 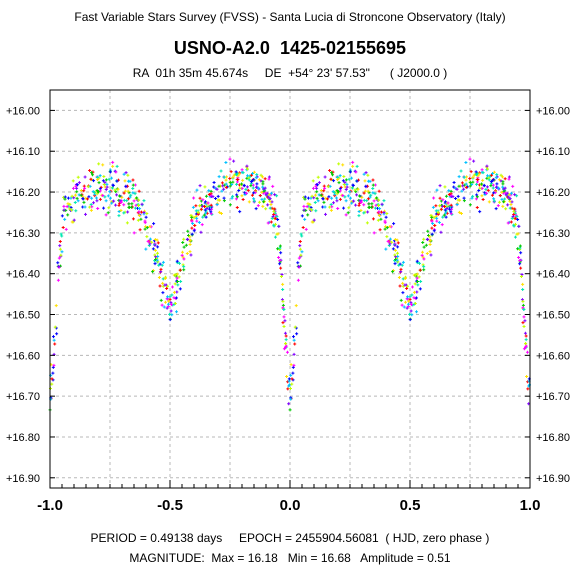 I want to click on y-tick-label: +16.10, so click(x=553, y=152).